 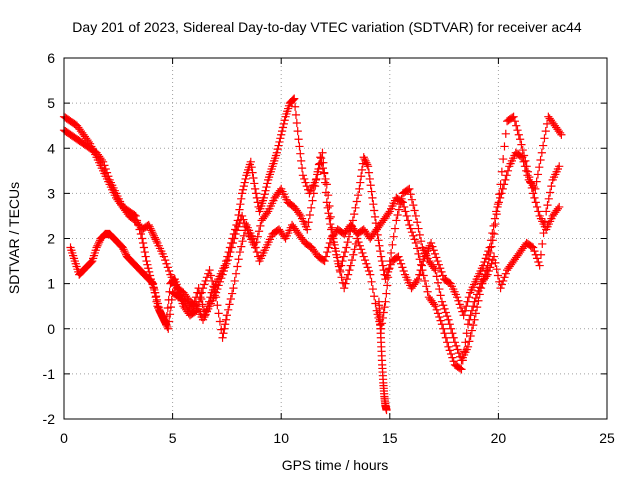 I want to click on y-tick-label: 3, so click(x=51, y=193).